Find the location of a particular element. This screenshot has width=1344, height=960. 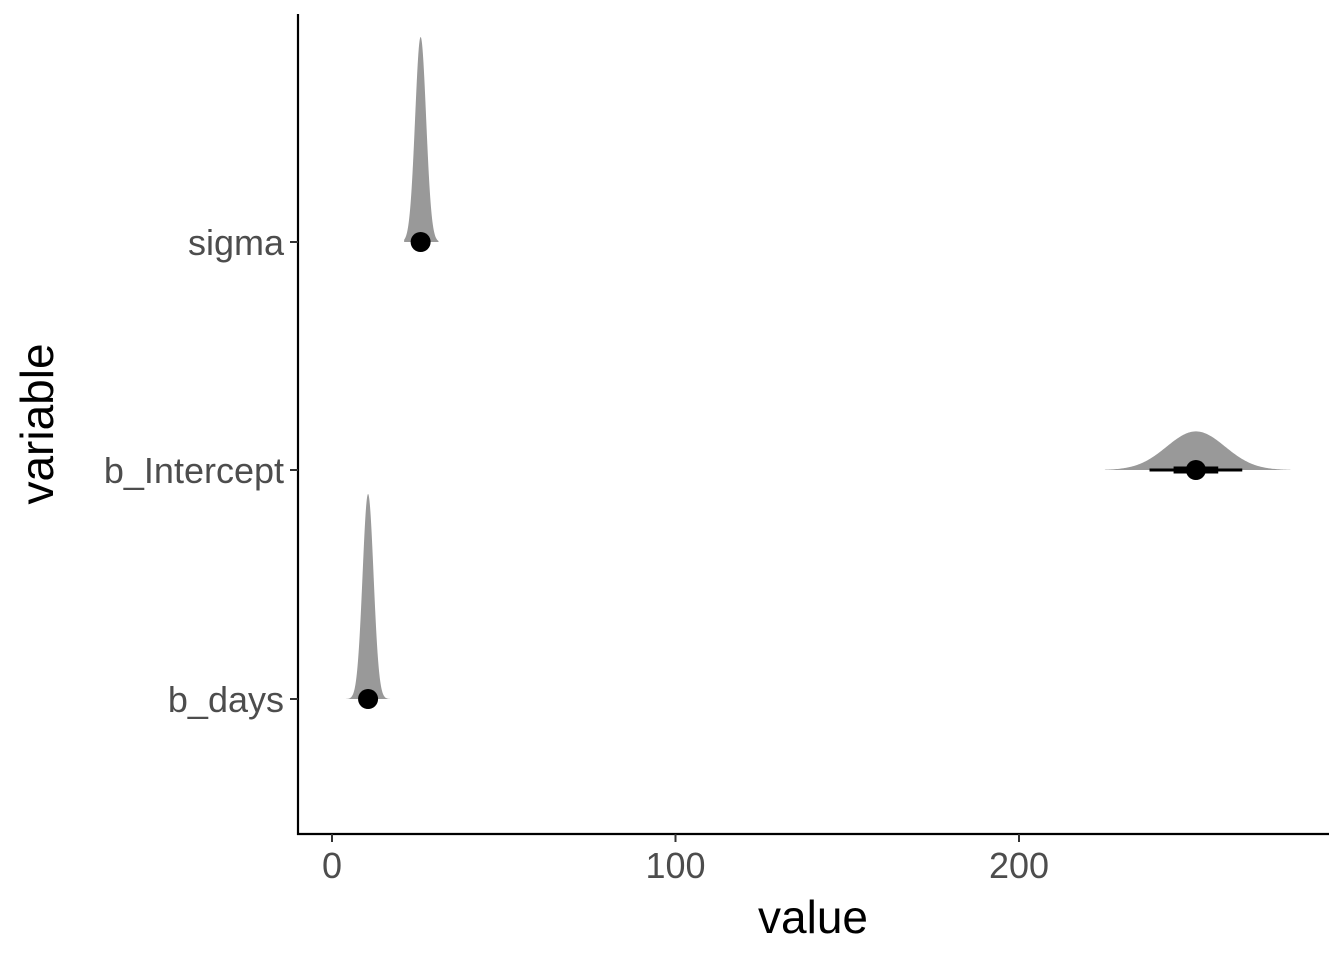

point-b_Intercept is located at coordinates (1195, 470).